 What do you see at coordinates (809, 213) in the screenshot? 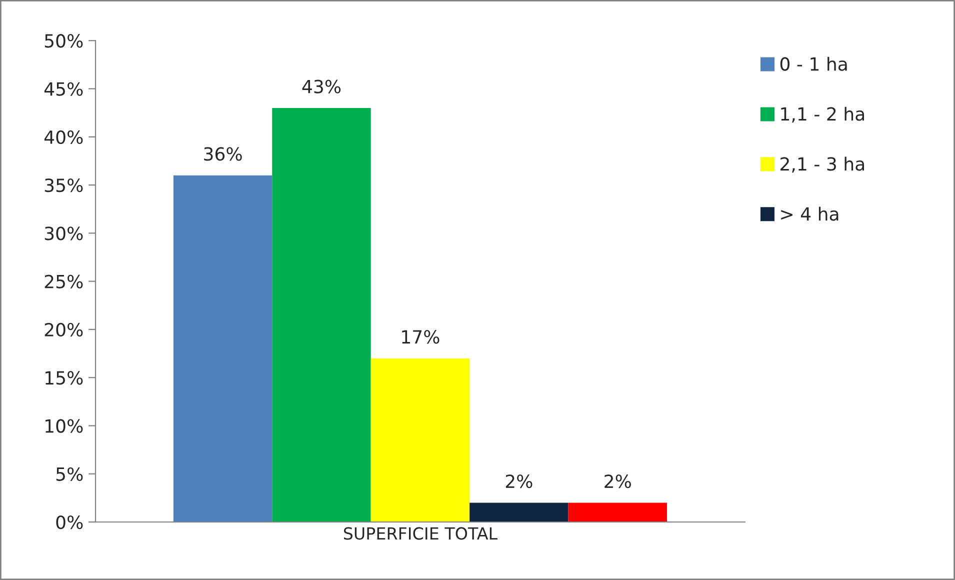
I see `legend-label: > 4 ha` at bounding box center [809, 213].